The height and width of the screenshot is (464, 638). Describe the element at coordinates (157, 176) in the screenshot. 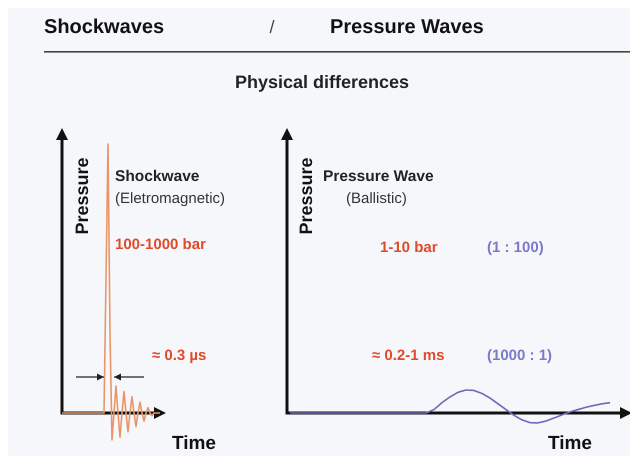

I see `series-label: Shockwave` at that location.